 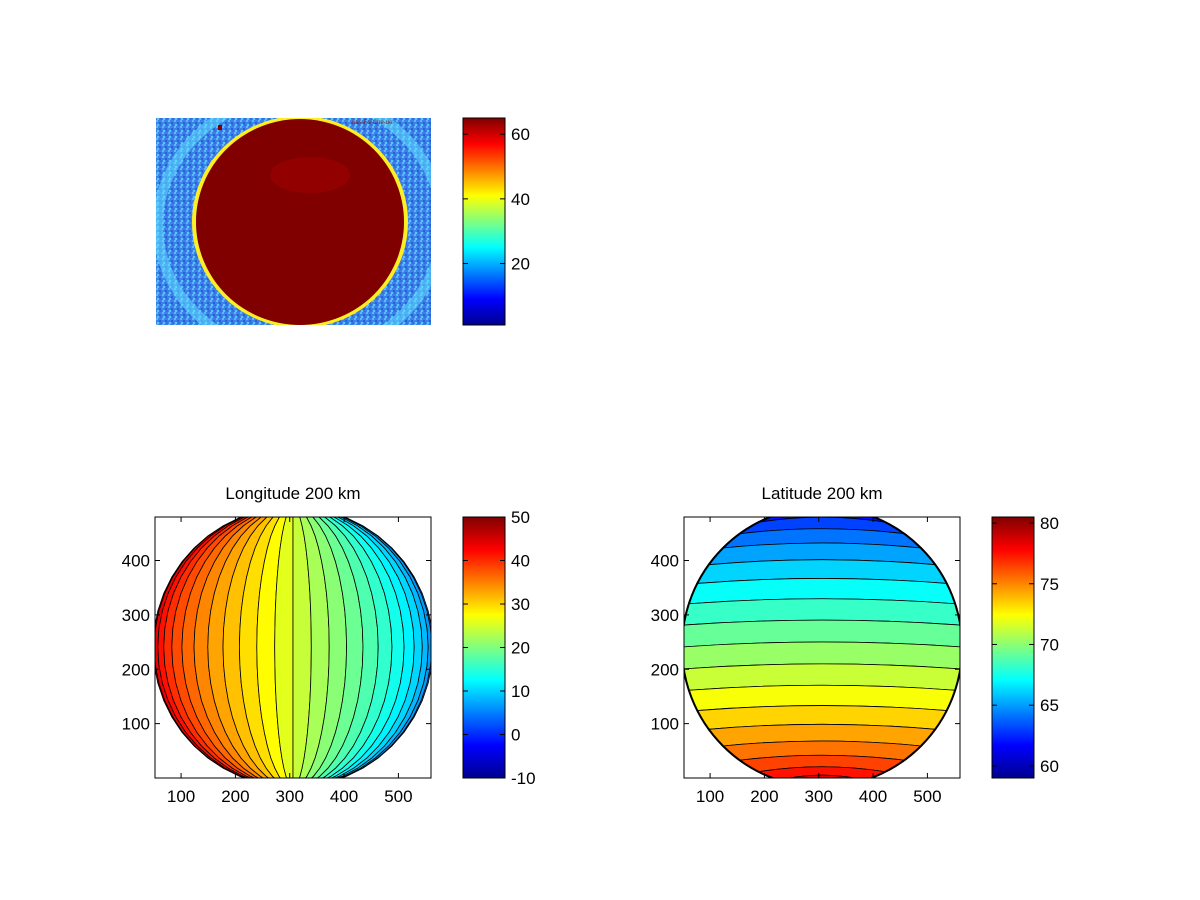 What do you see at coordinates (822, 493) in the screenshot?
I see `latitude-title: Latitude 200 km` at bounding box center [822, 493].